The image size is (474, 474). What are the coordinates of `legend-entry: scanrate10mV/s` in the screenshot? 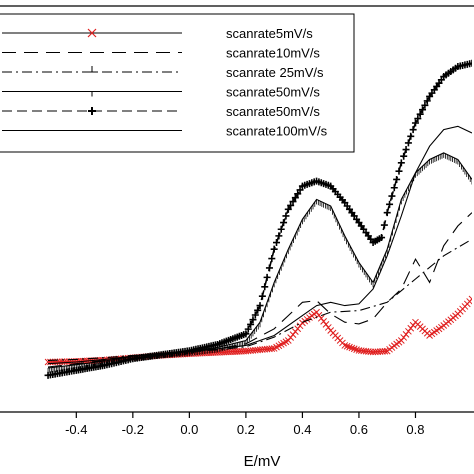 It's located at (161, 53).